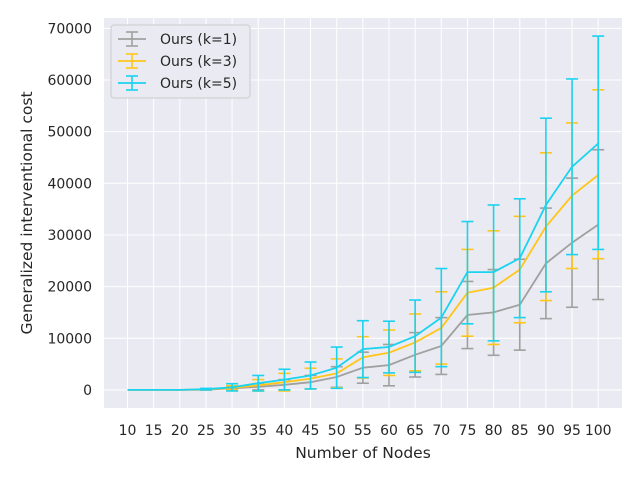 This screenshot has width=640, height=480. What do you see at coordinates (232, 431) in the screenshot?
I see `x-tick-label: 30` at bounding box center [232, 431].